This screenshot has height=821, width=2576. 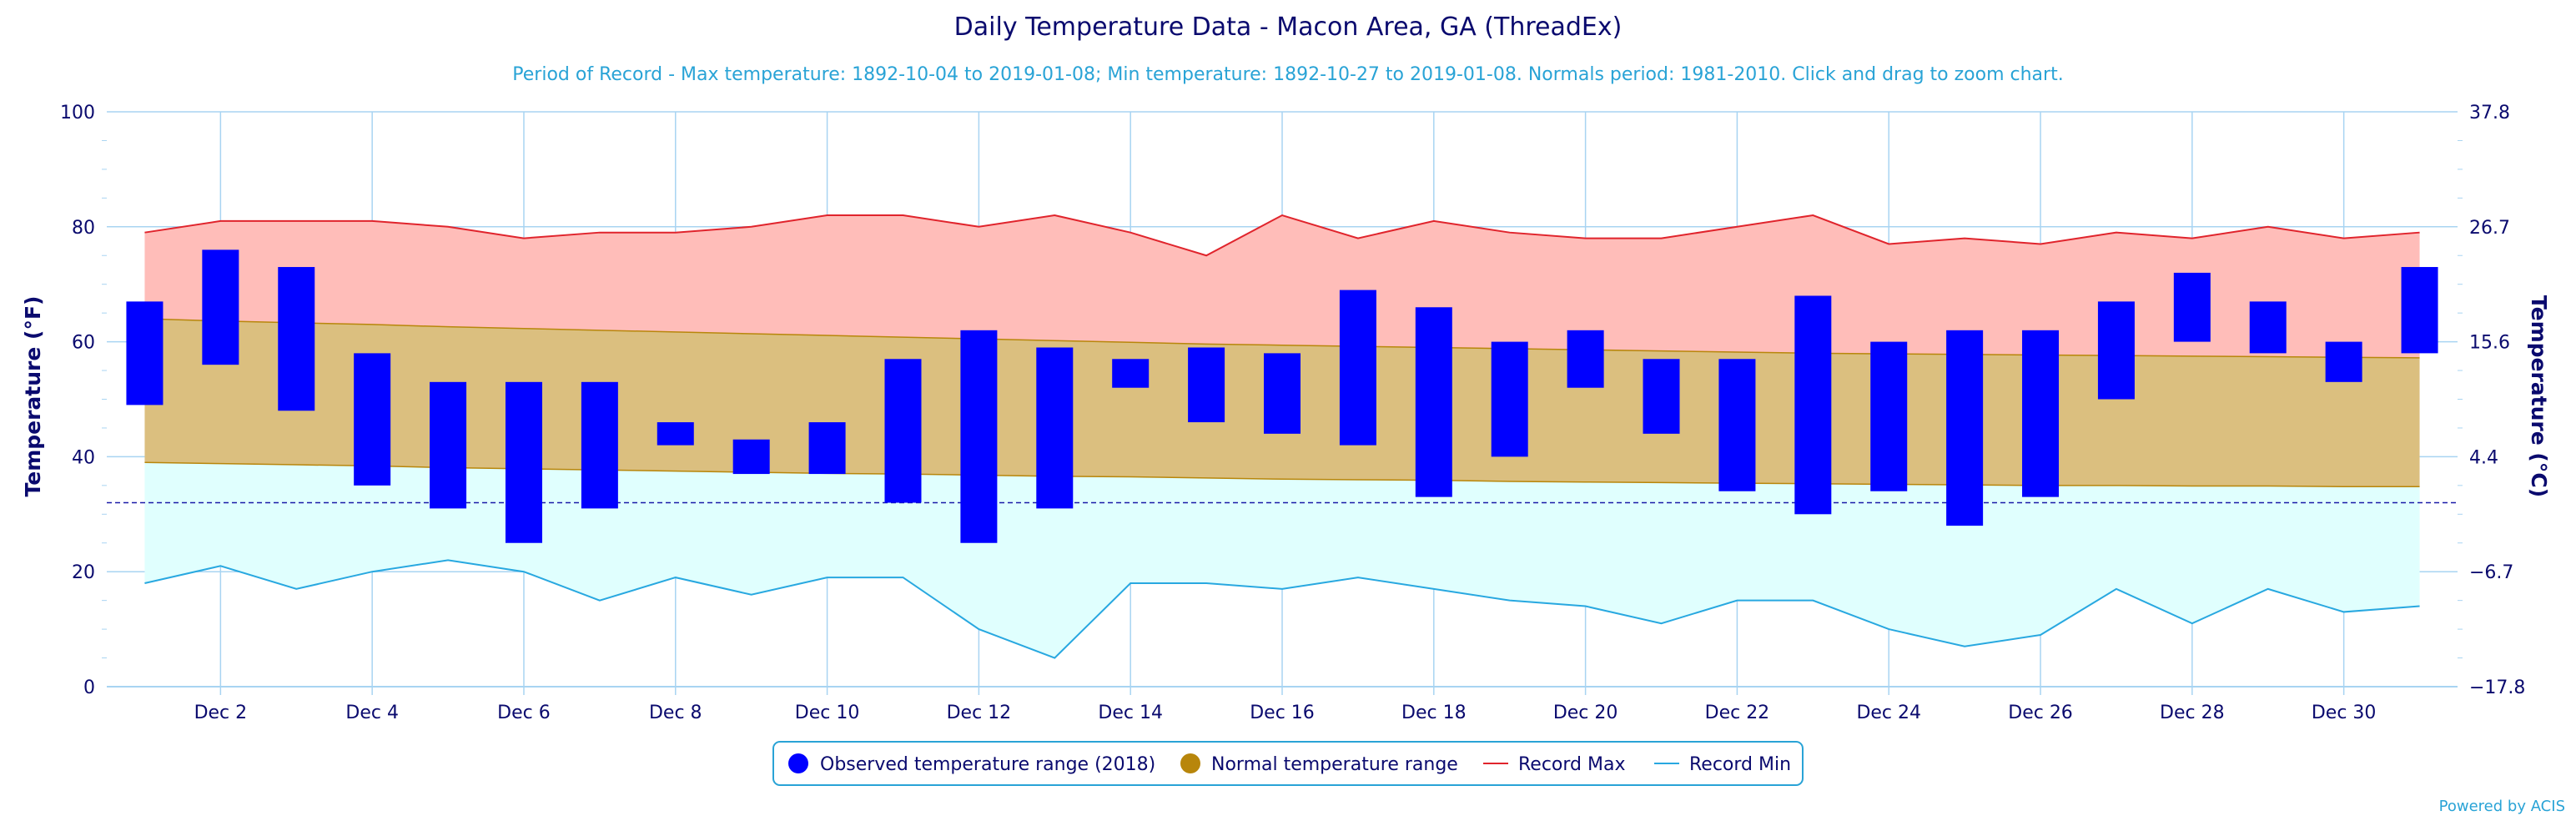 I want to click on y-axis-title-right: Temperature (°C), so click(x=2539, y=396).